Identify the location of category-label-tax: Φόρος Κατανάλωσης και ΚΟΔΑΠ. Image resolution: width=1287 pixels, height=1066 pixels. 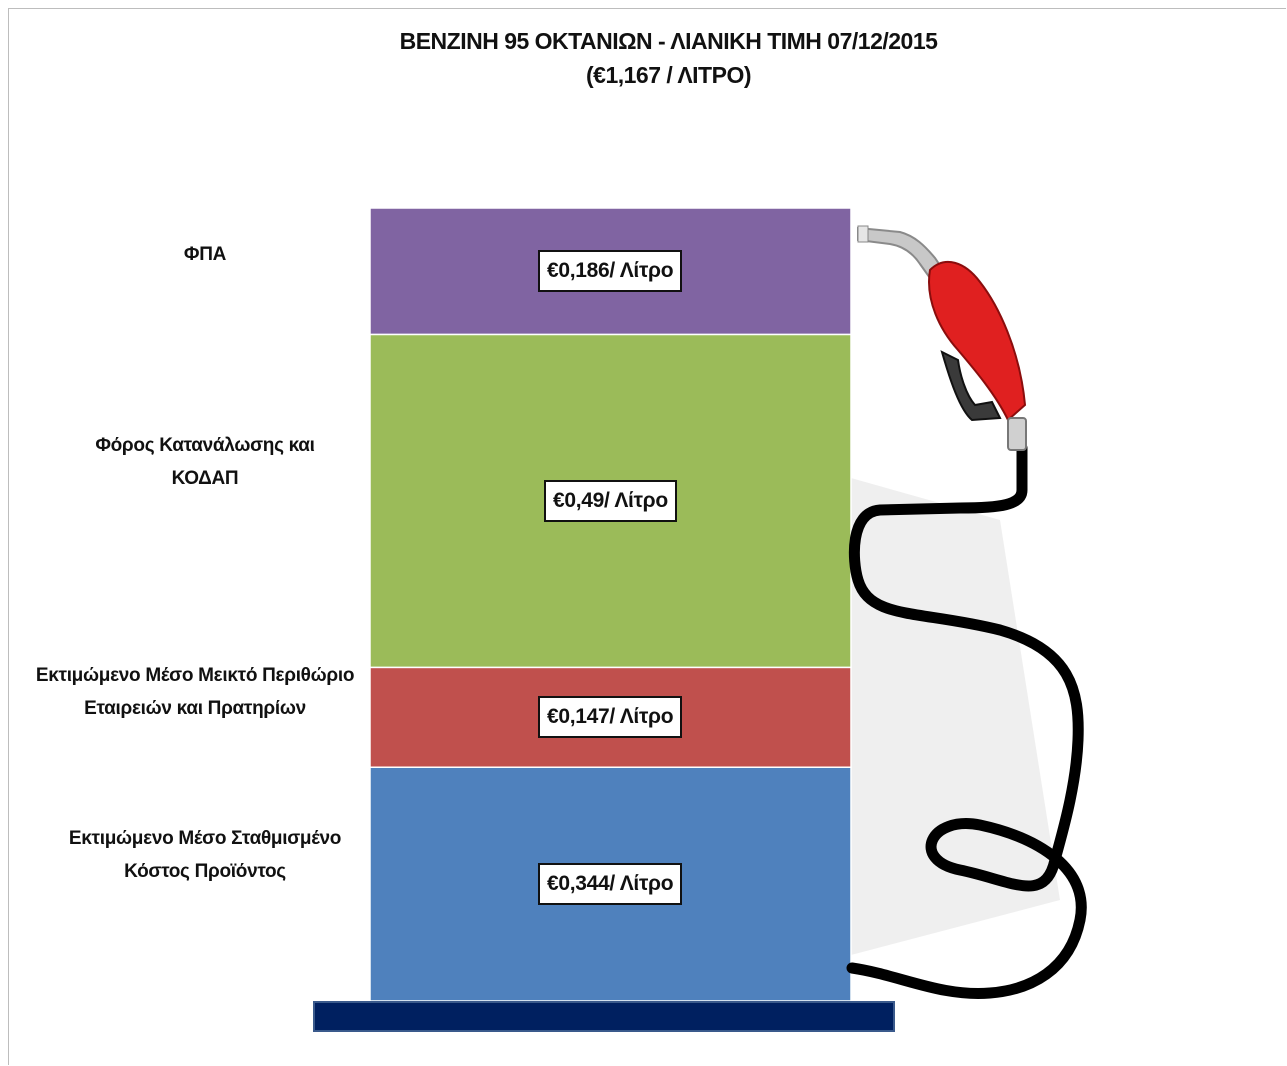
(207, 462).